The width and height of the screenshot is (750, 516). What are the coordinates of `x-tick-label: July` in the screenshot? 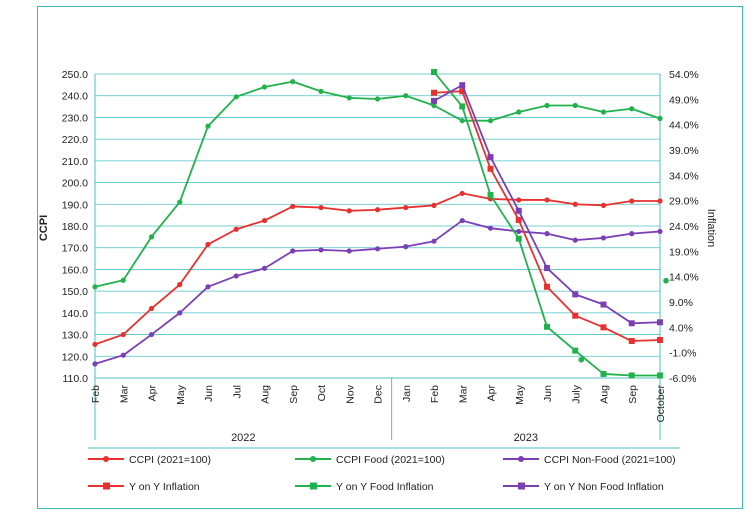 It's located at (576, 393).